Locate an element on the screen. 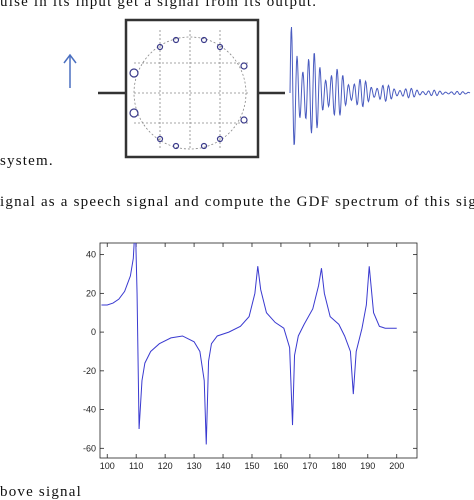  system-box is located at coordinates (192, 88).